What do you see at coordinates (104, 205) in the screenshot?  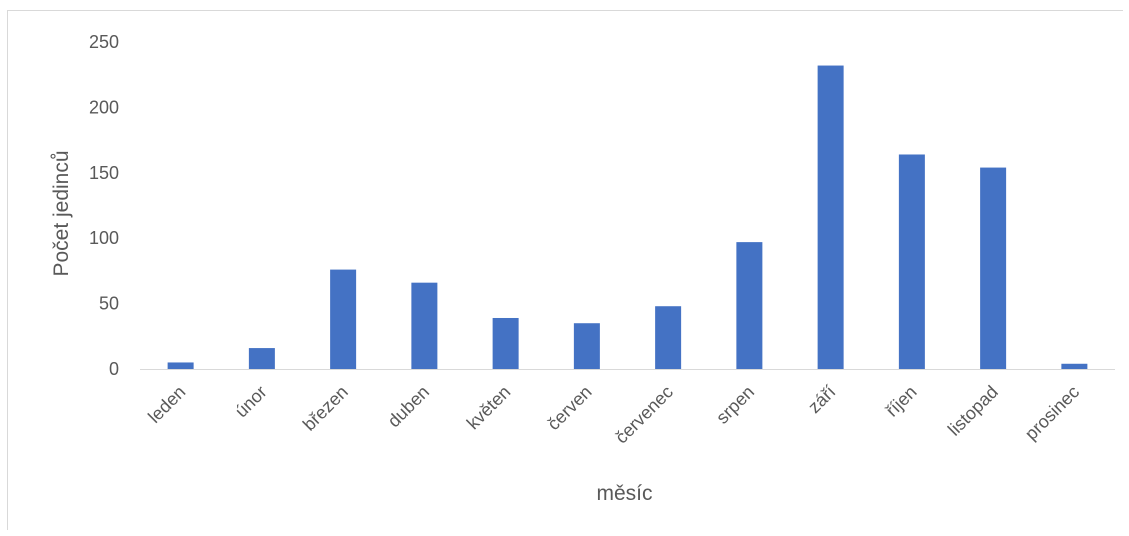 I see `y-axis-ticks: 0 50 100 150 200 250` at bounding box center [104, 205].